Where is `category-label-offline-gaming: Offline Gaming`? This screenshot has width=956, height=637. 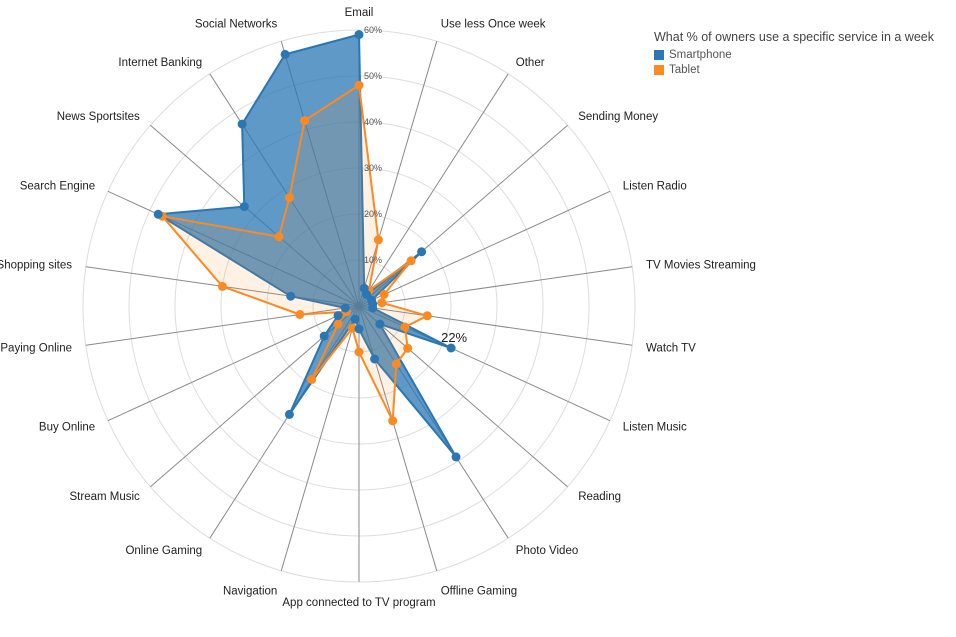 category-label-offline-gaming: Offline Gaming is located at coordinates (479, 591).